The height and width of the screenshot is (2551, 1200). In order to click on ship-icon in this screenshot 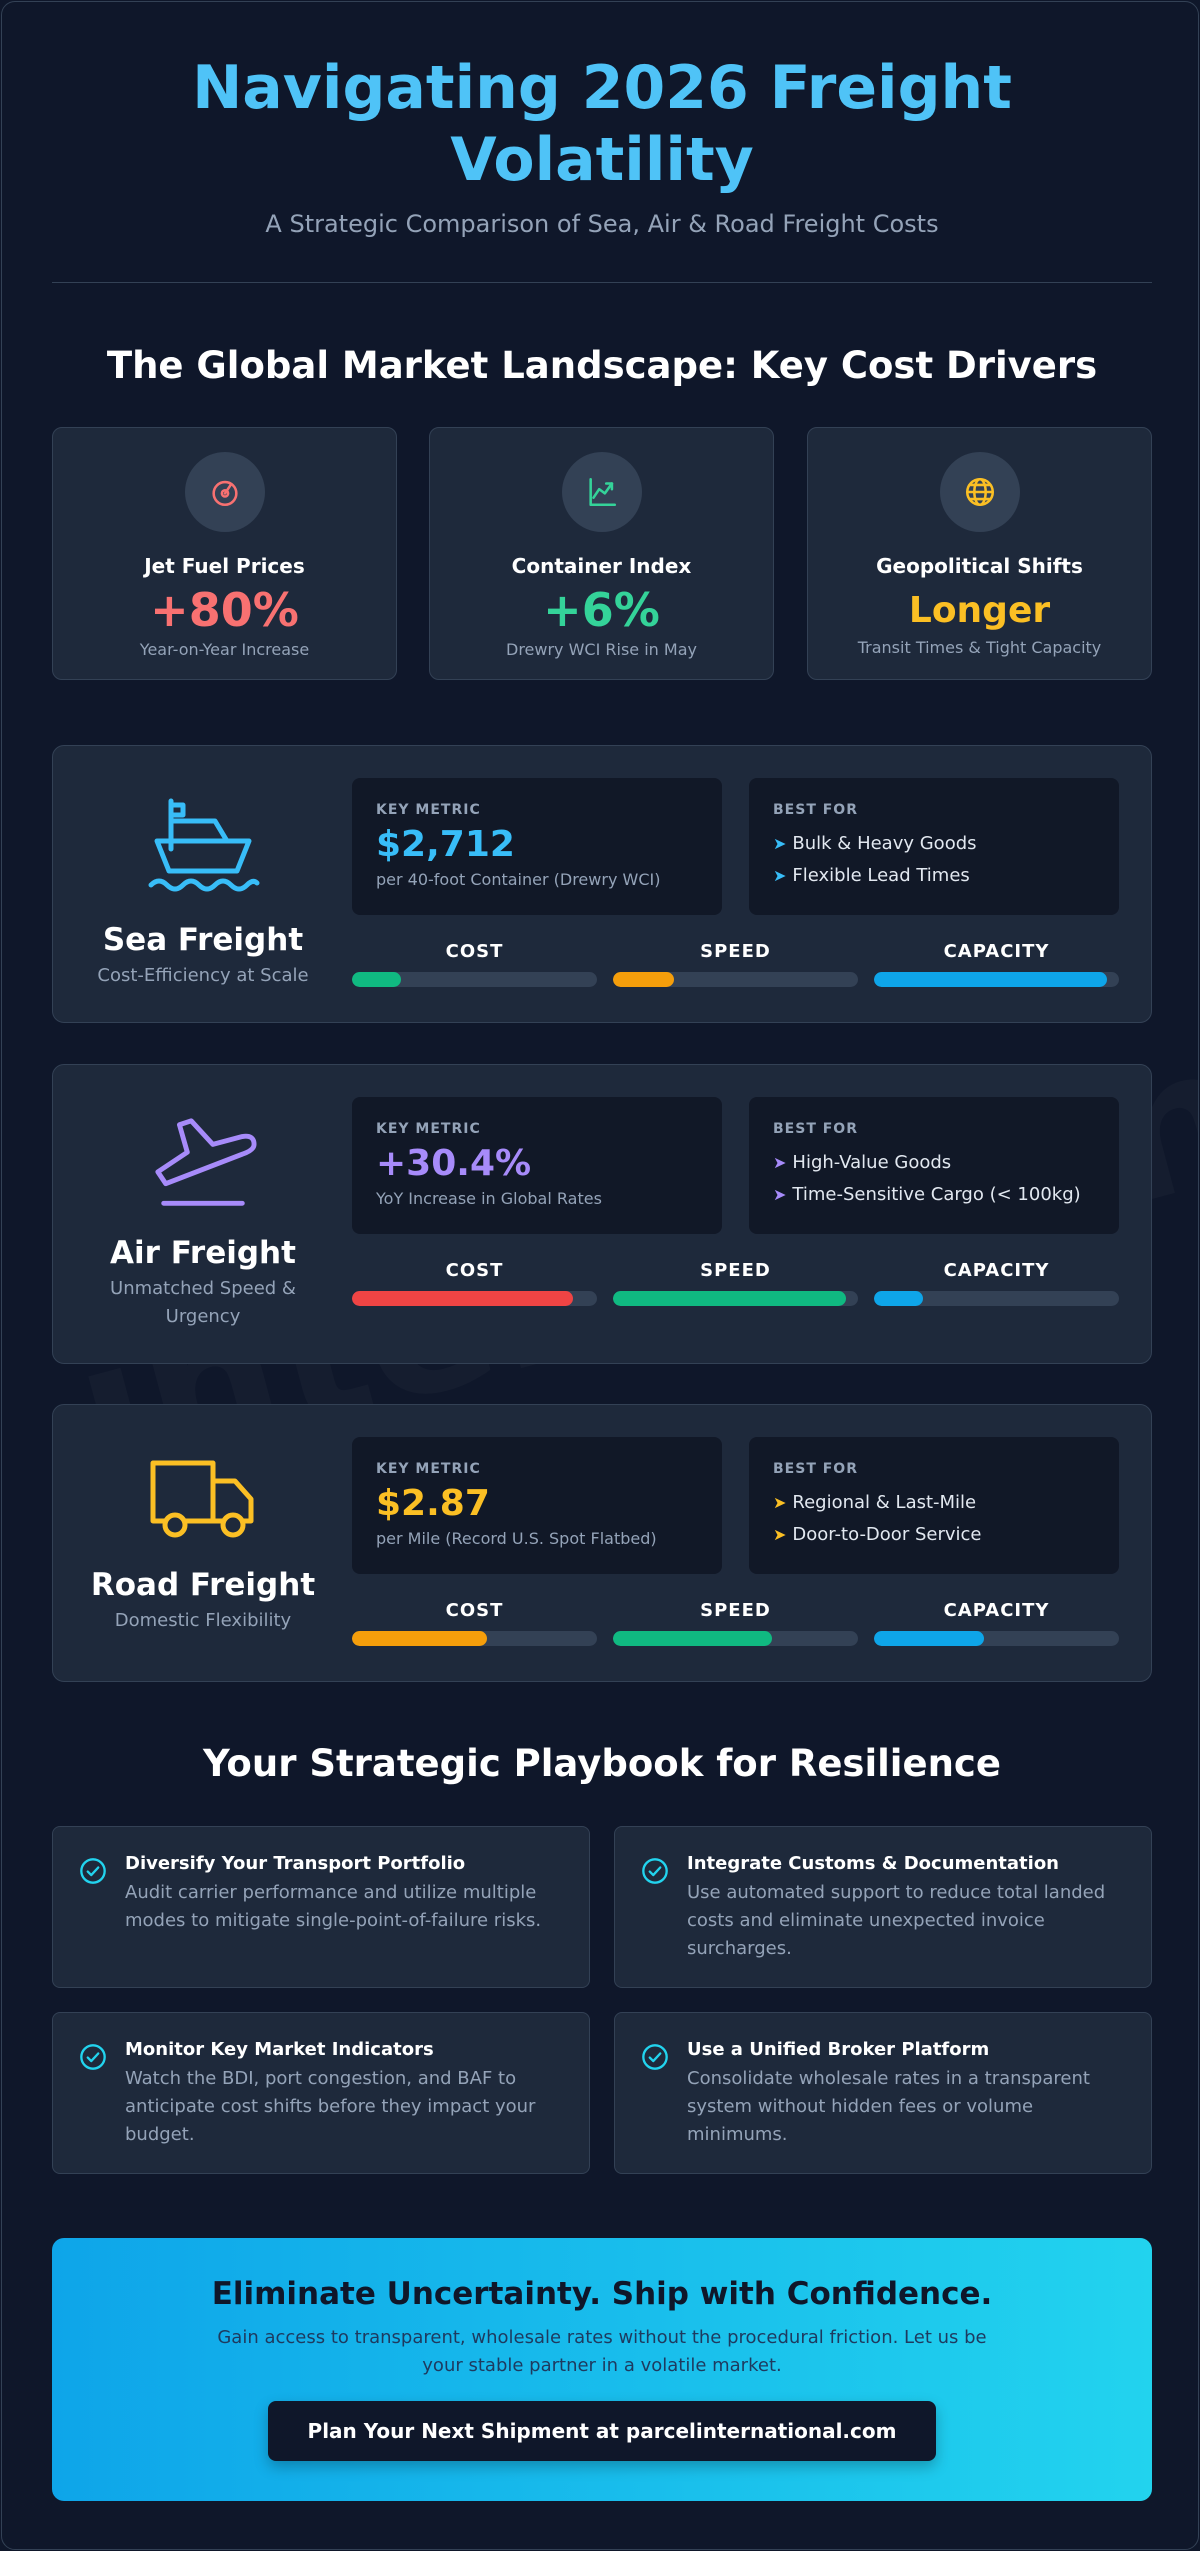, I will do `click(204, 845)`.